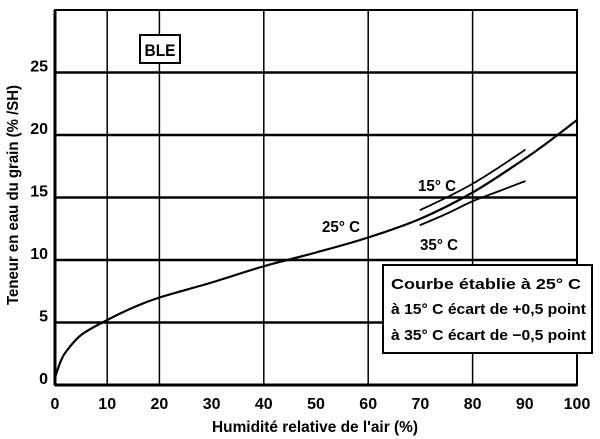 The height and width of the screenshot is (439, 600). I want to click on title-box: BLE, so click(160, 49).